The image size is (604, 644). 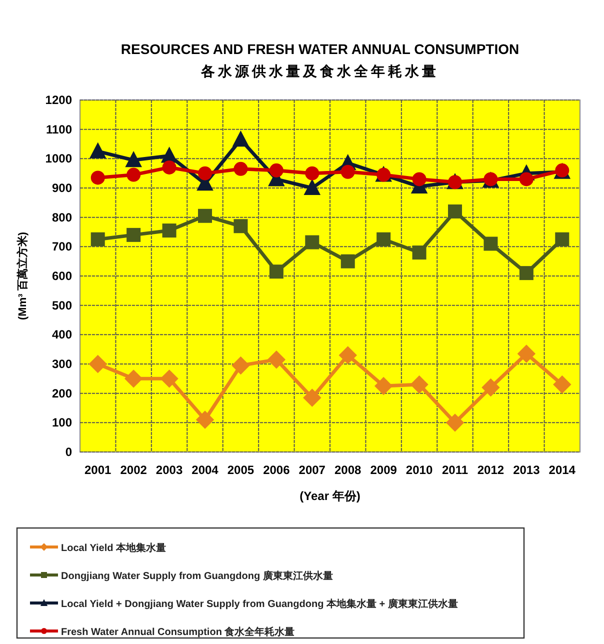 I want to click on x-tick-label: 2009, so click(x=384, y=470).